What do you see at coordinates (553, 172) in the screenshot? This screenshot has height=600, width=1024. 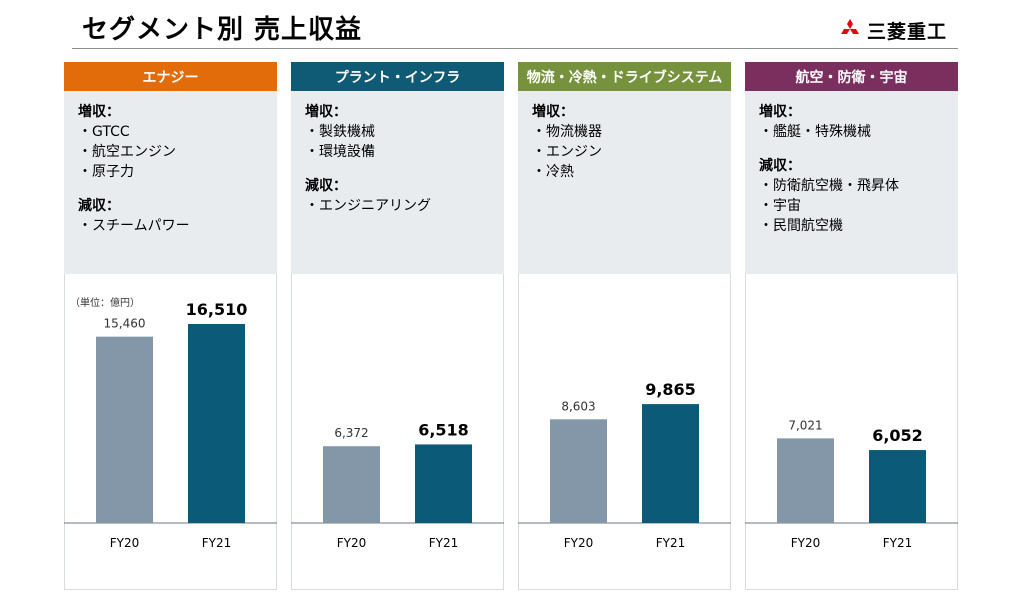 I see `increase-item: ・冷熱` at bounding box center [553, 172].